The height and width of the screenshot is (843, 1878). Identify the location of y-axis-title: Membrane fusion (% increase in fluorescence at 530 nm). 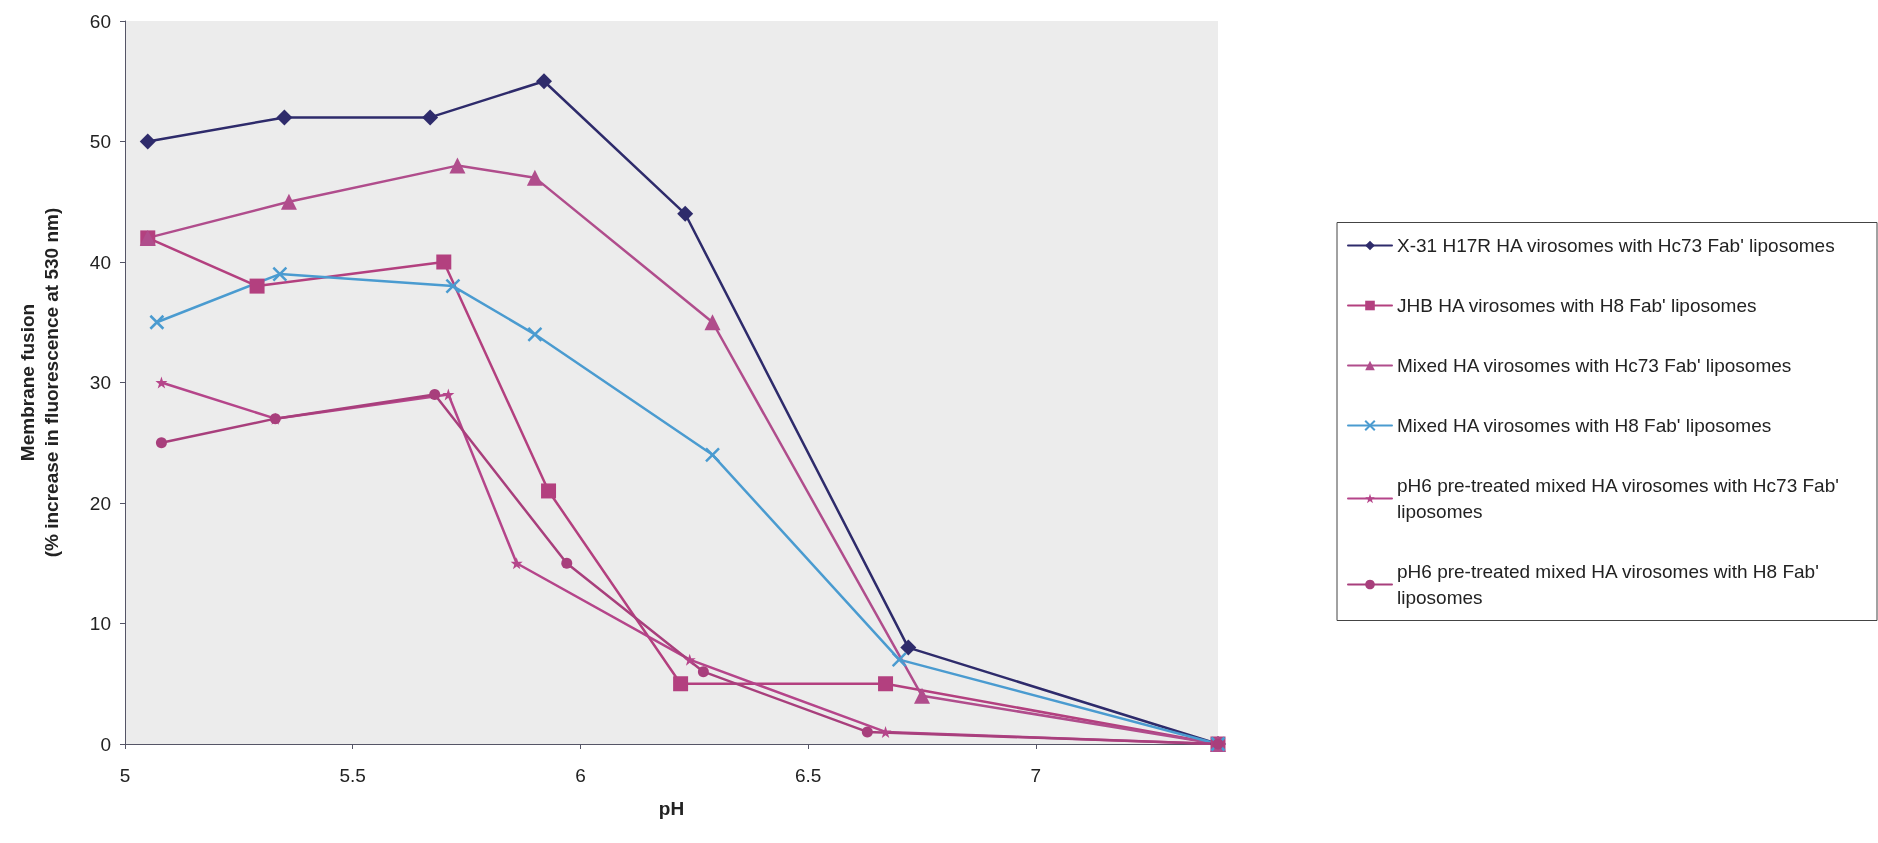
(39, 382).